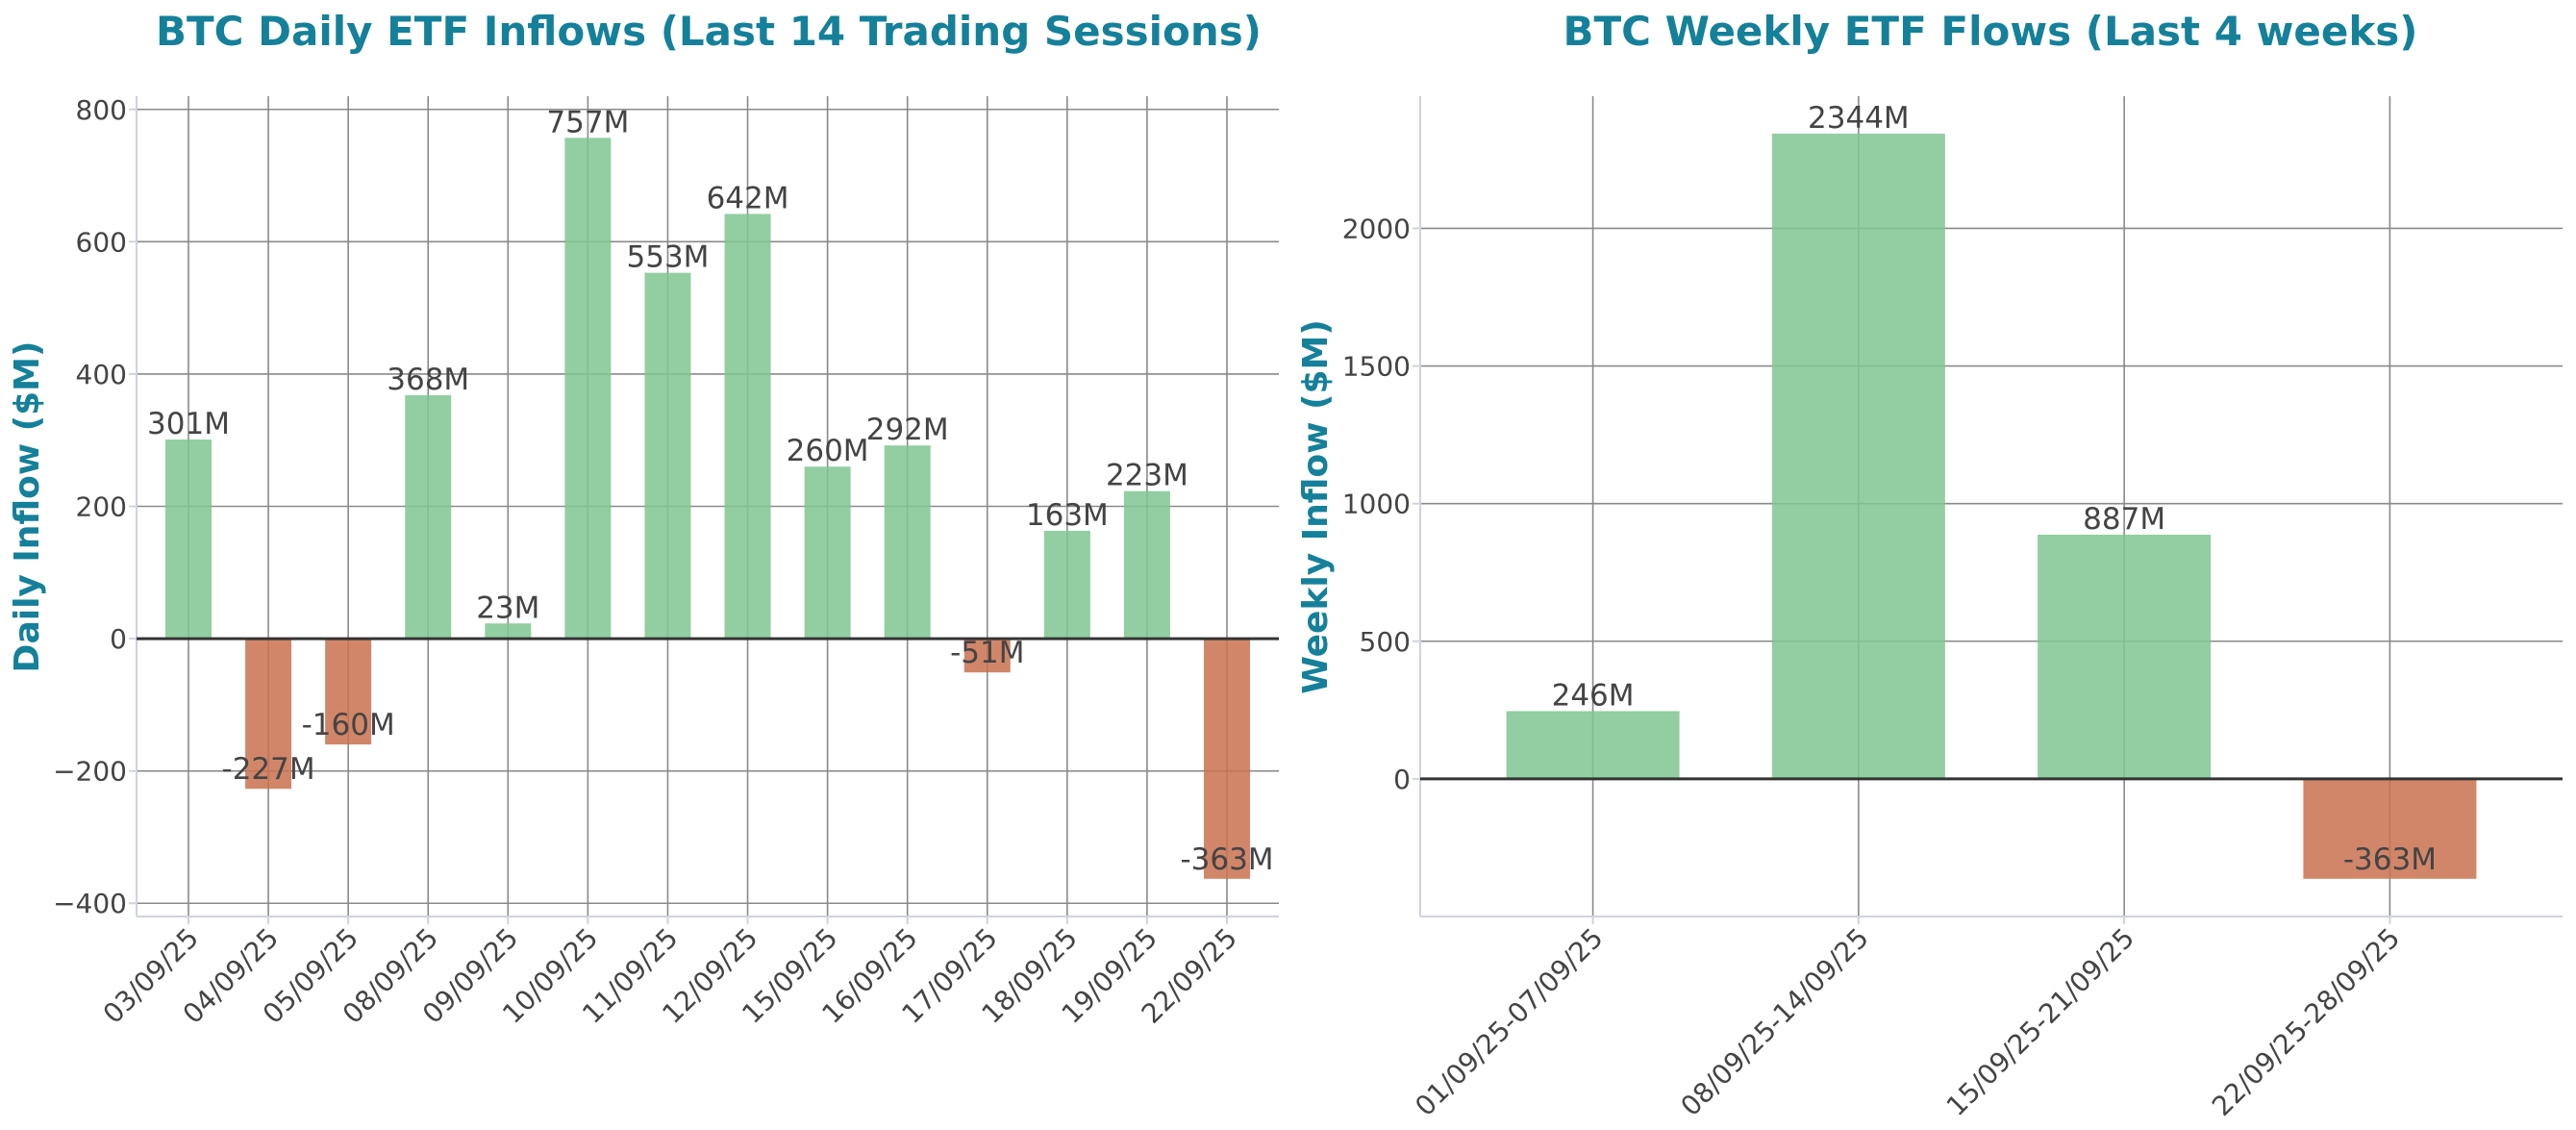 Image resolution: width=2576 pixels, height=1130 pixels. Describe the element at coordinates (1859, 118) in the screenshot. I see `data-label: 2344M` at that location.